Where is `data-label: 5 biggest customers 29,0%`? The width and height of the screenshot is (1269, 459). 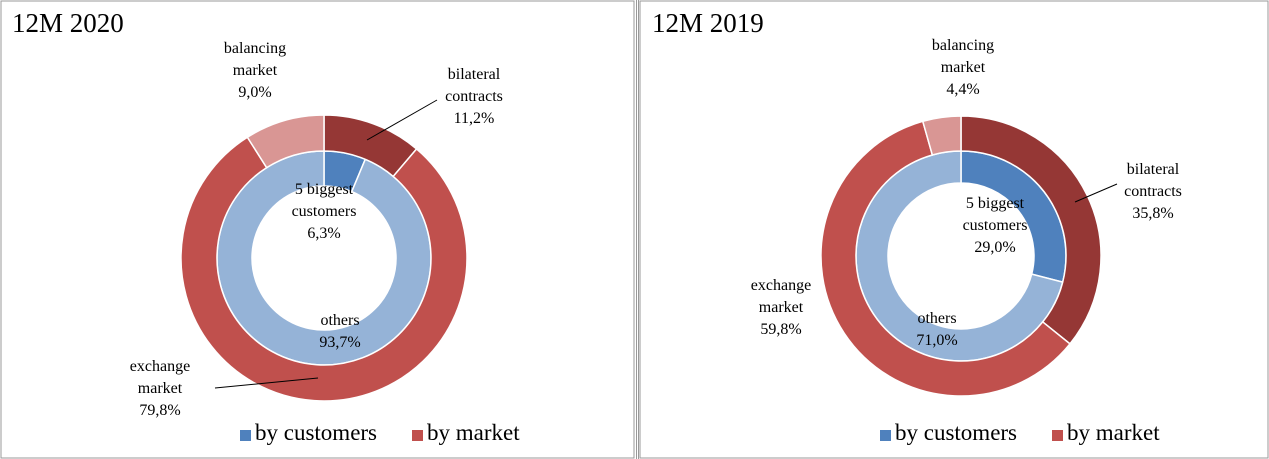 data-label: 5 biggest customers 29,0% is located at coordinates (995, 226).